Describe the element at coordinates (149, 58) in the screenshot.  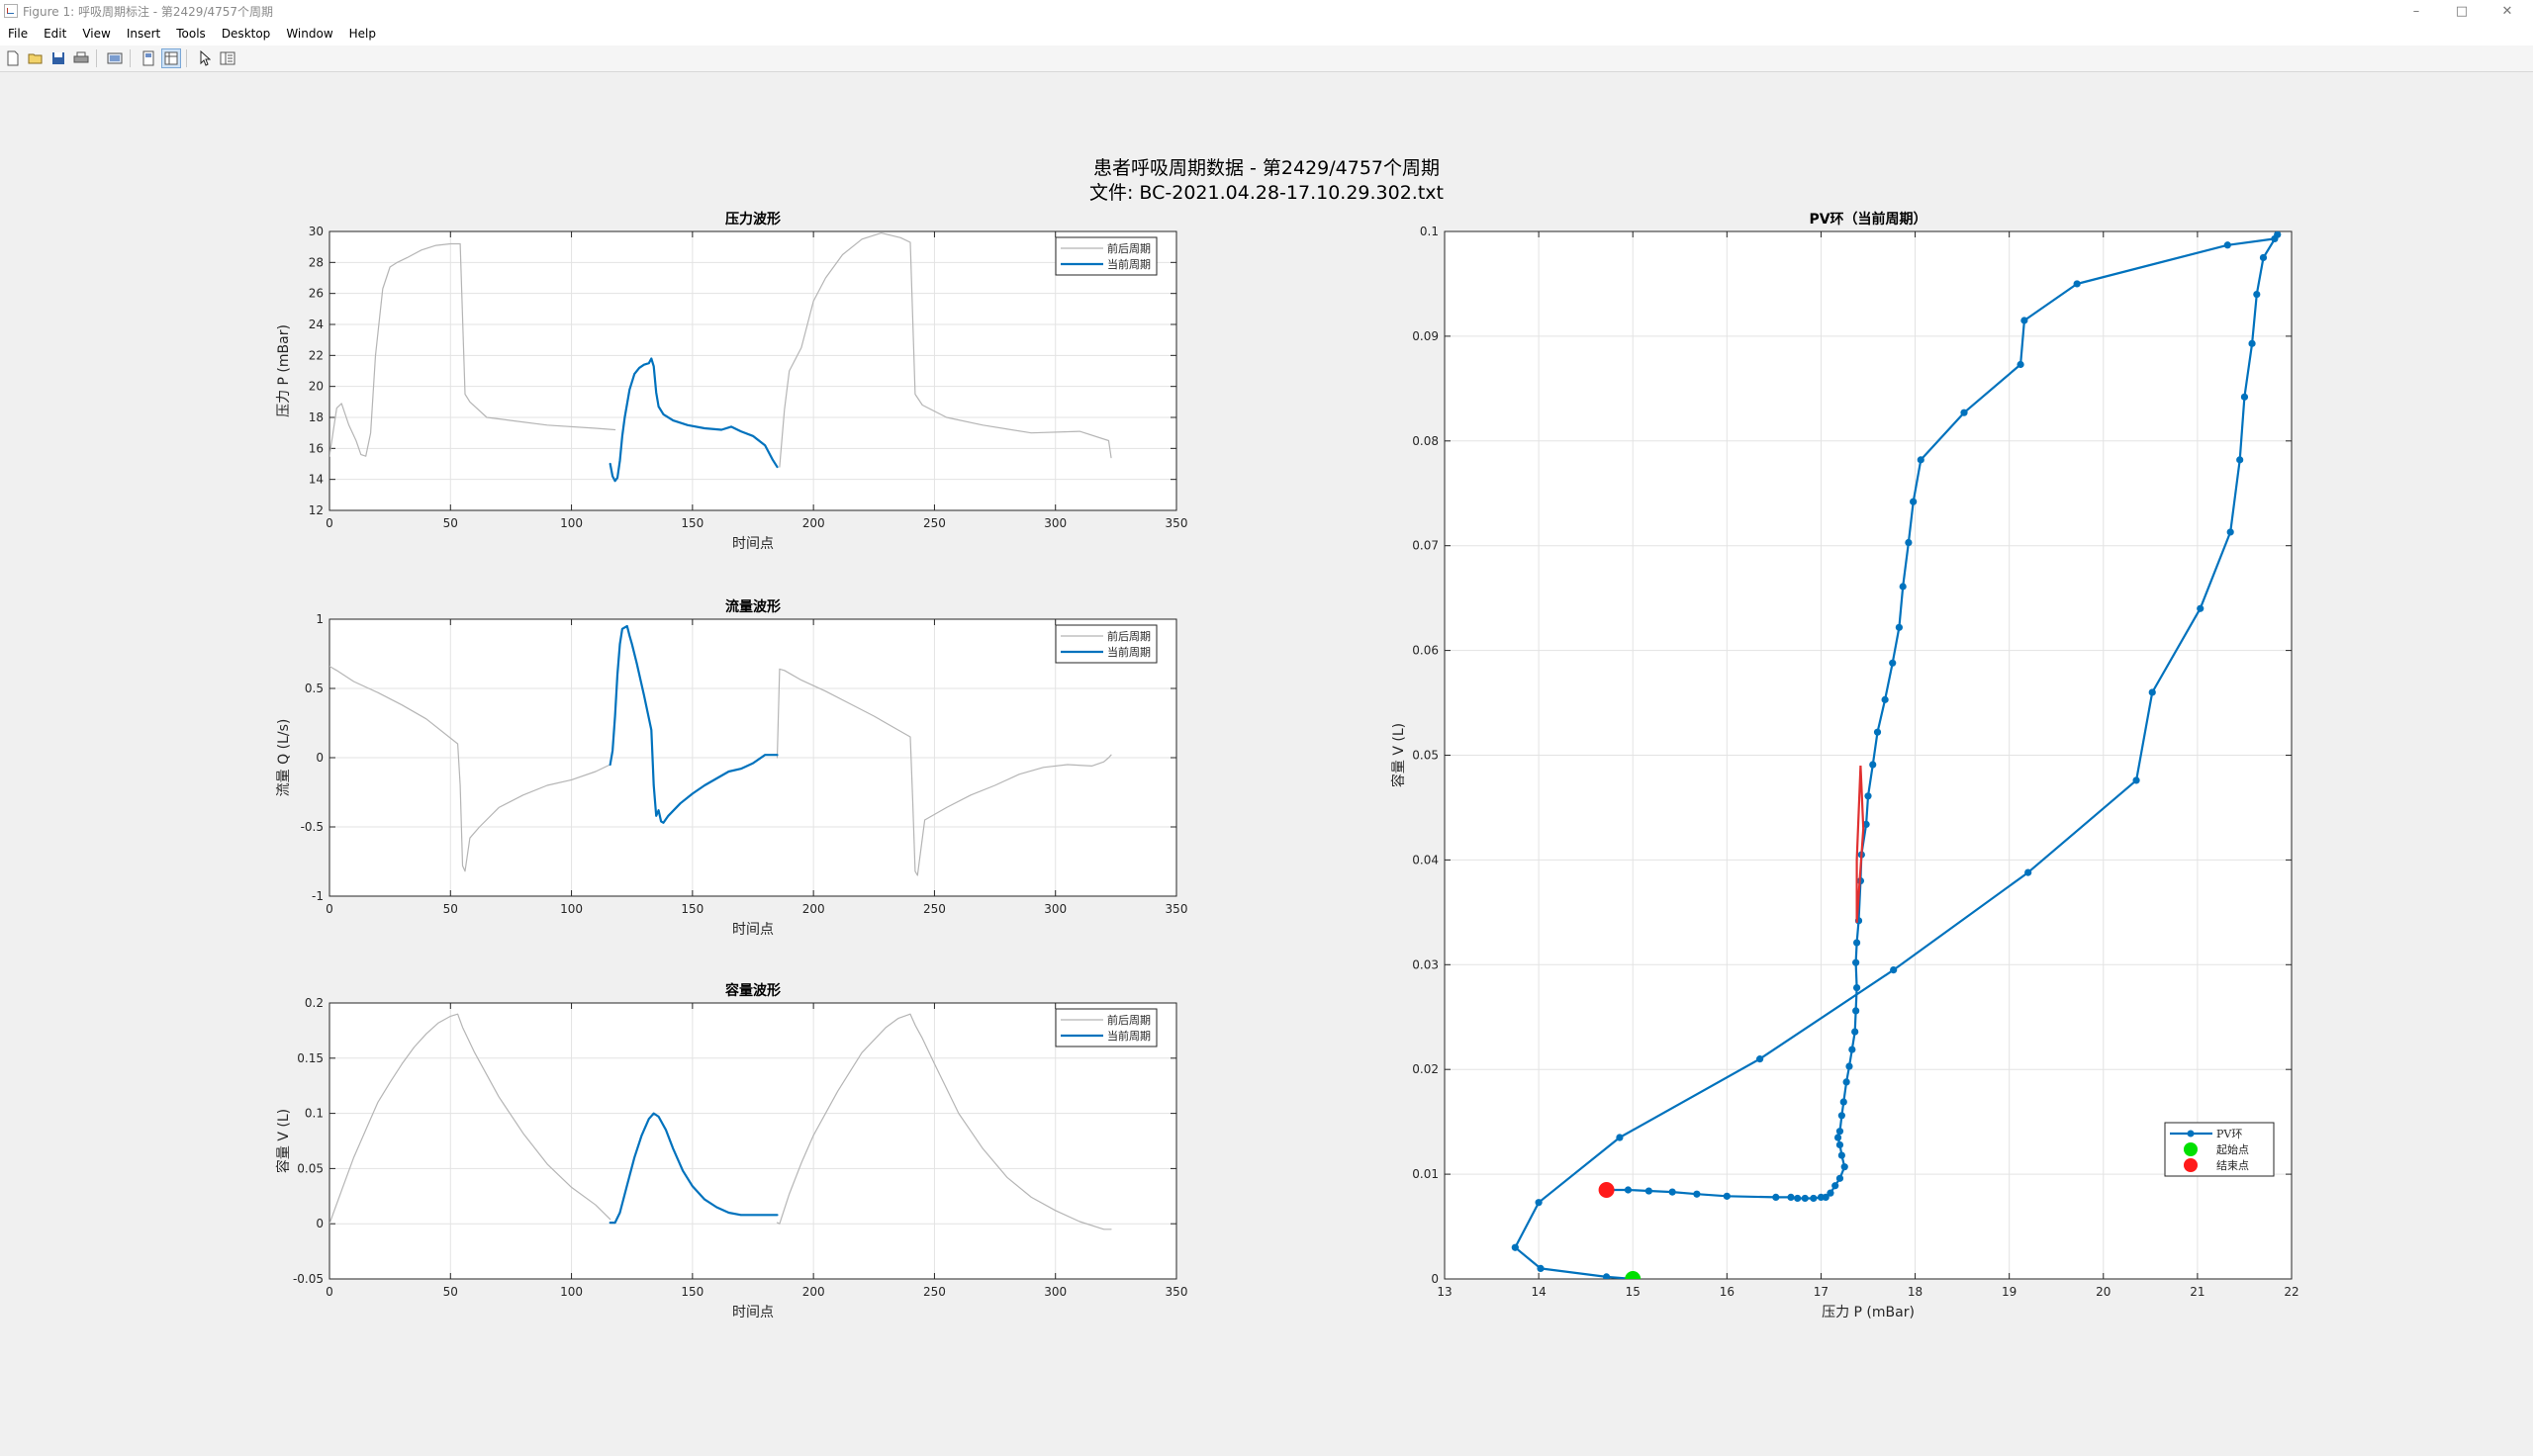
I see `dock-icon` at that location.